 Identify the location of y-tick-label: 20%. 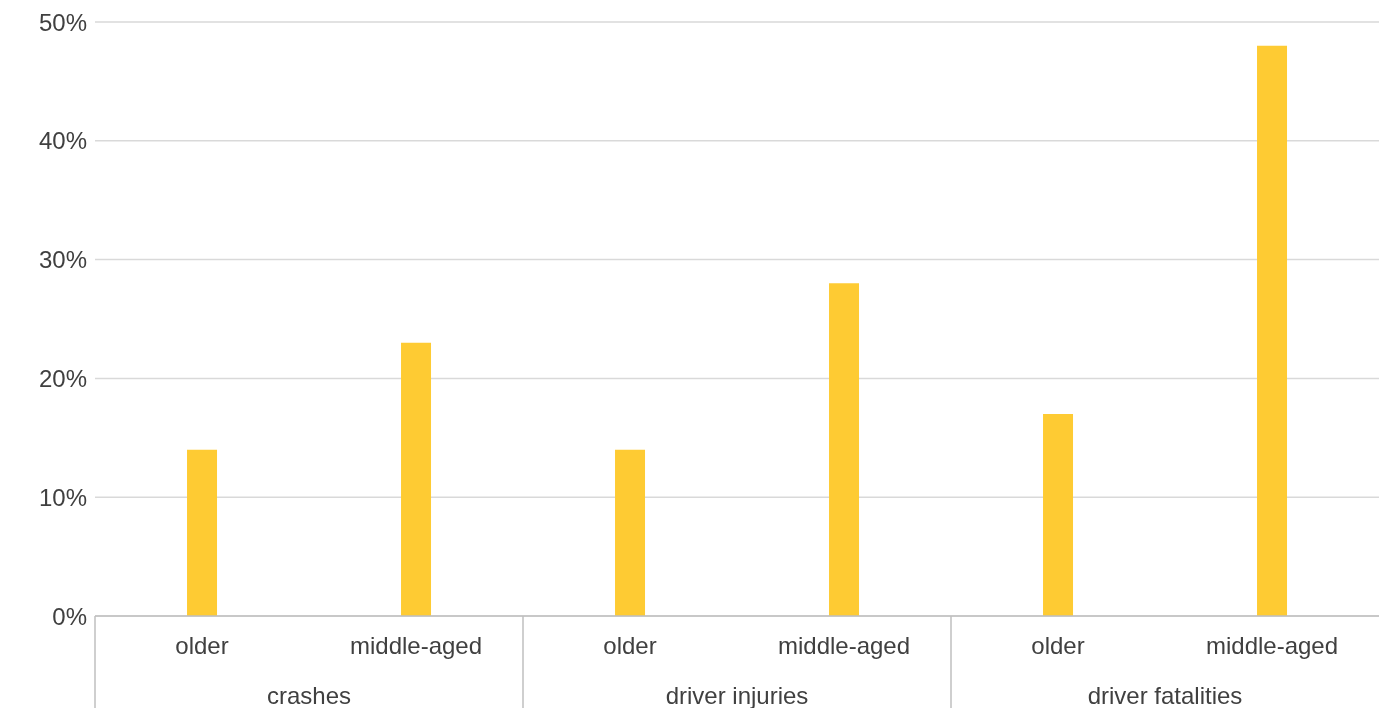
(62, 378).